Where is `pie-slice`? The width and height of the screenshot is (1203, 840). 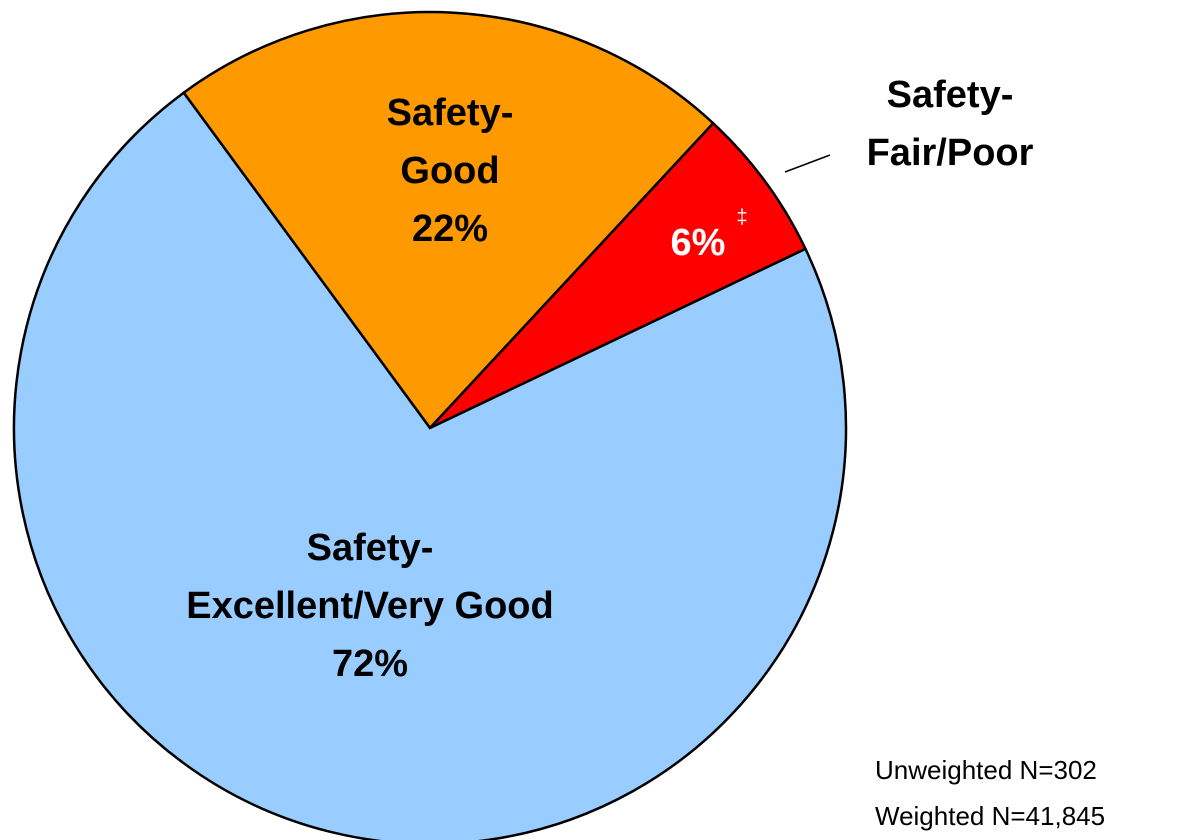 pie-slice is located at coordinates (618, 275).